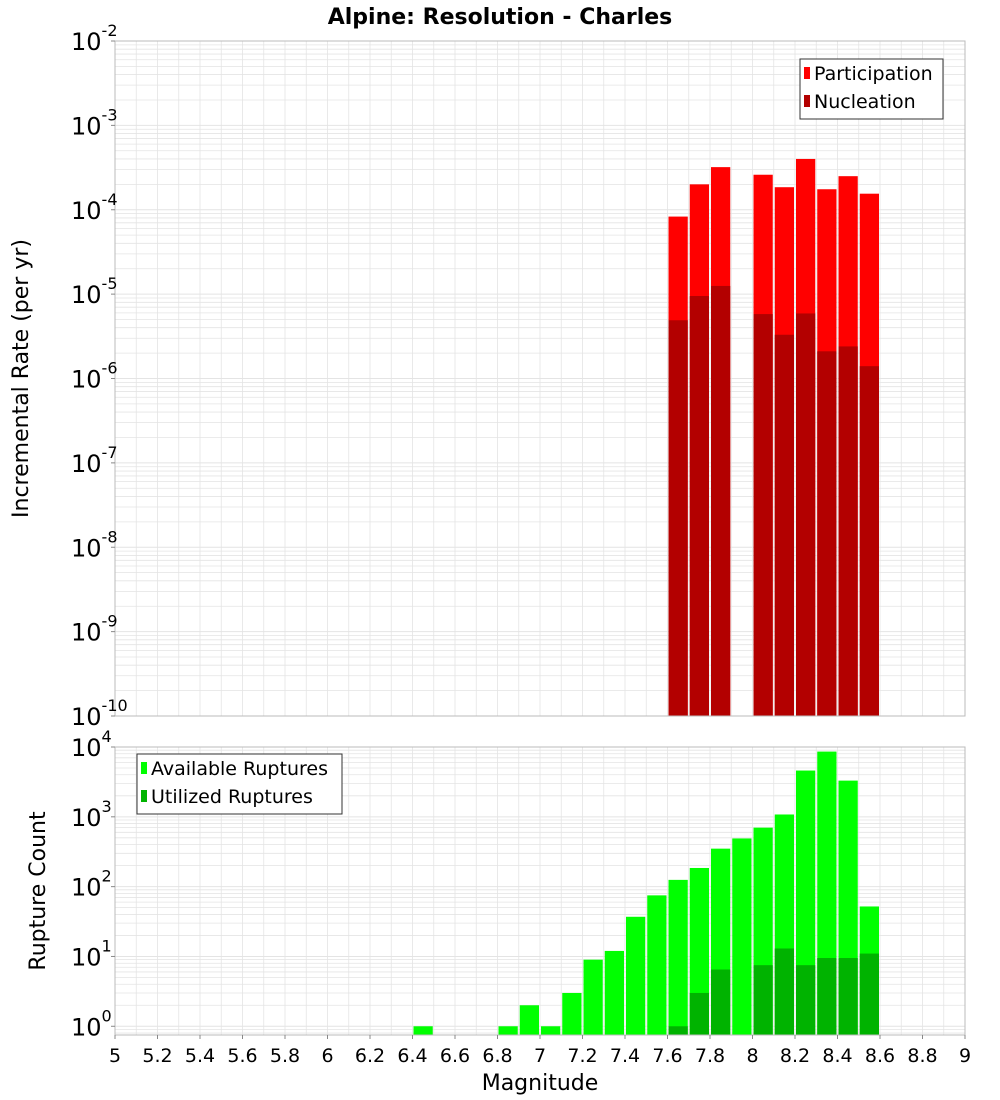 The width and height of the screenshot is (1000, 1100). I want to click on legend: Available Ruptures Utilized Ruptures, so click(239, 784).